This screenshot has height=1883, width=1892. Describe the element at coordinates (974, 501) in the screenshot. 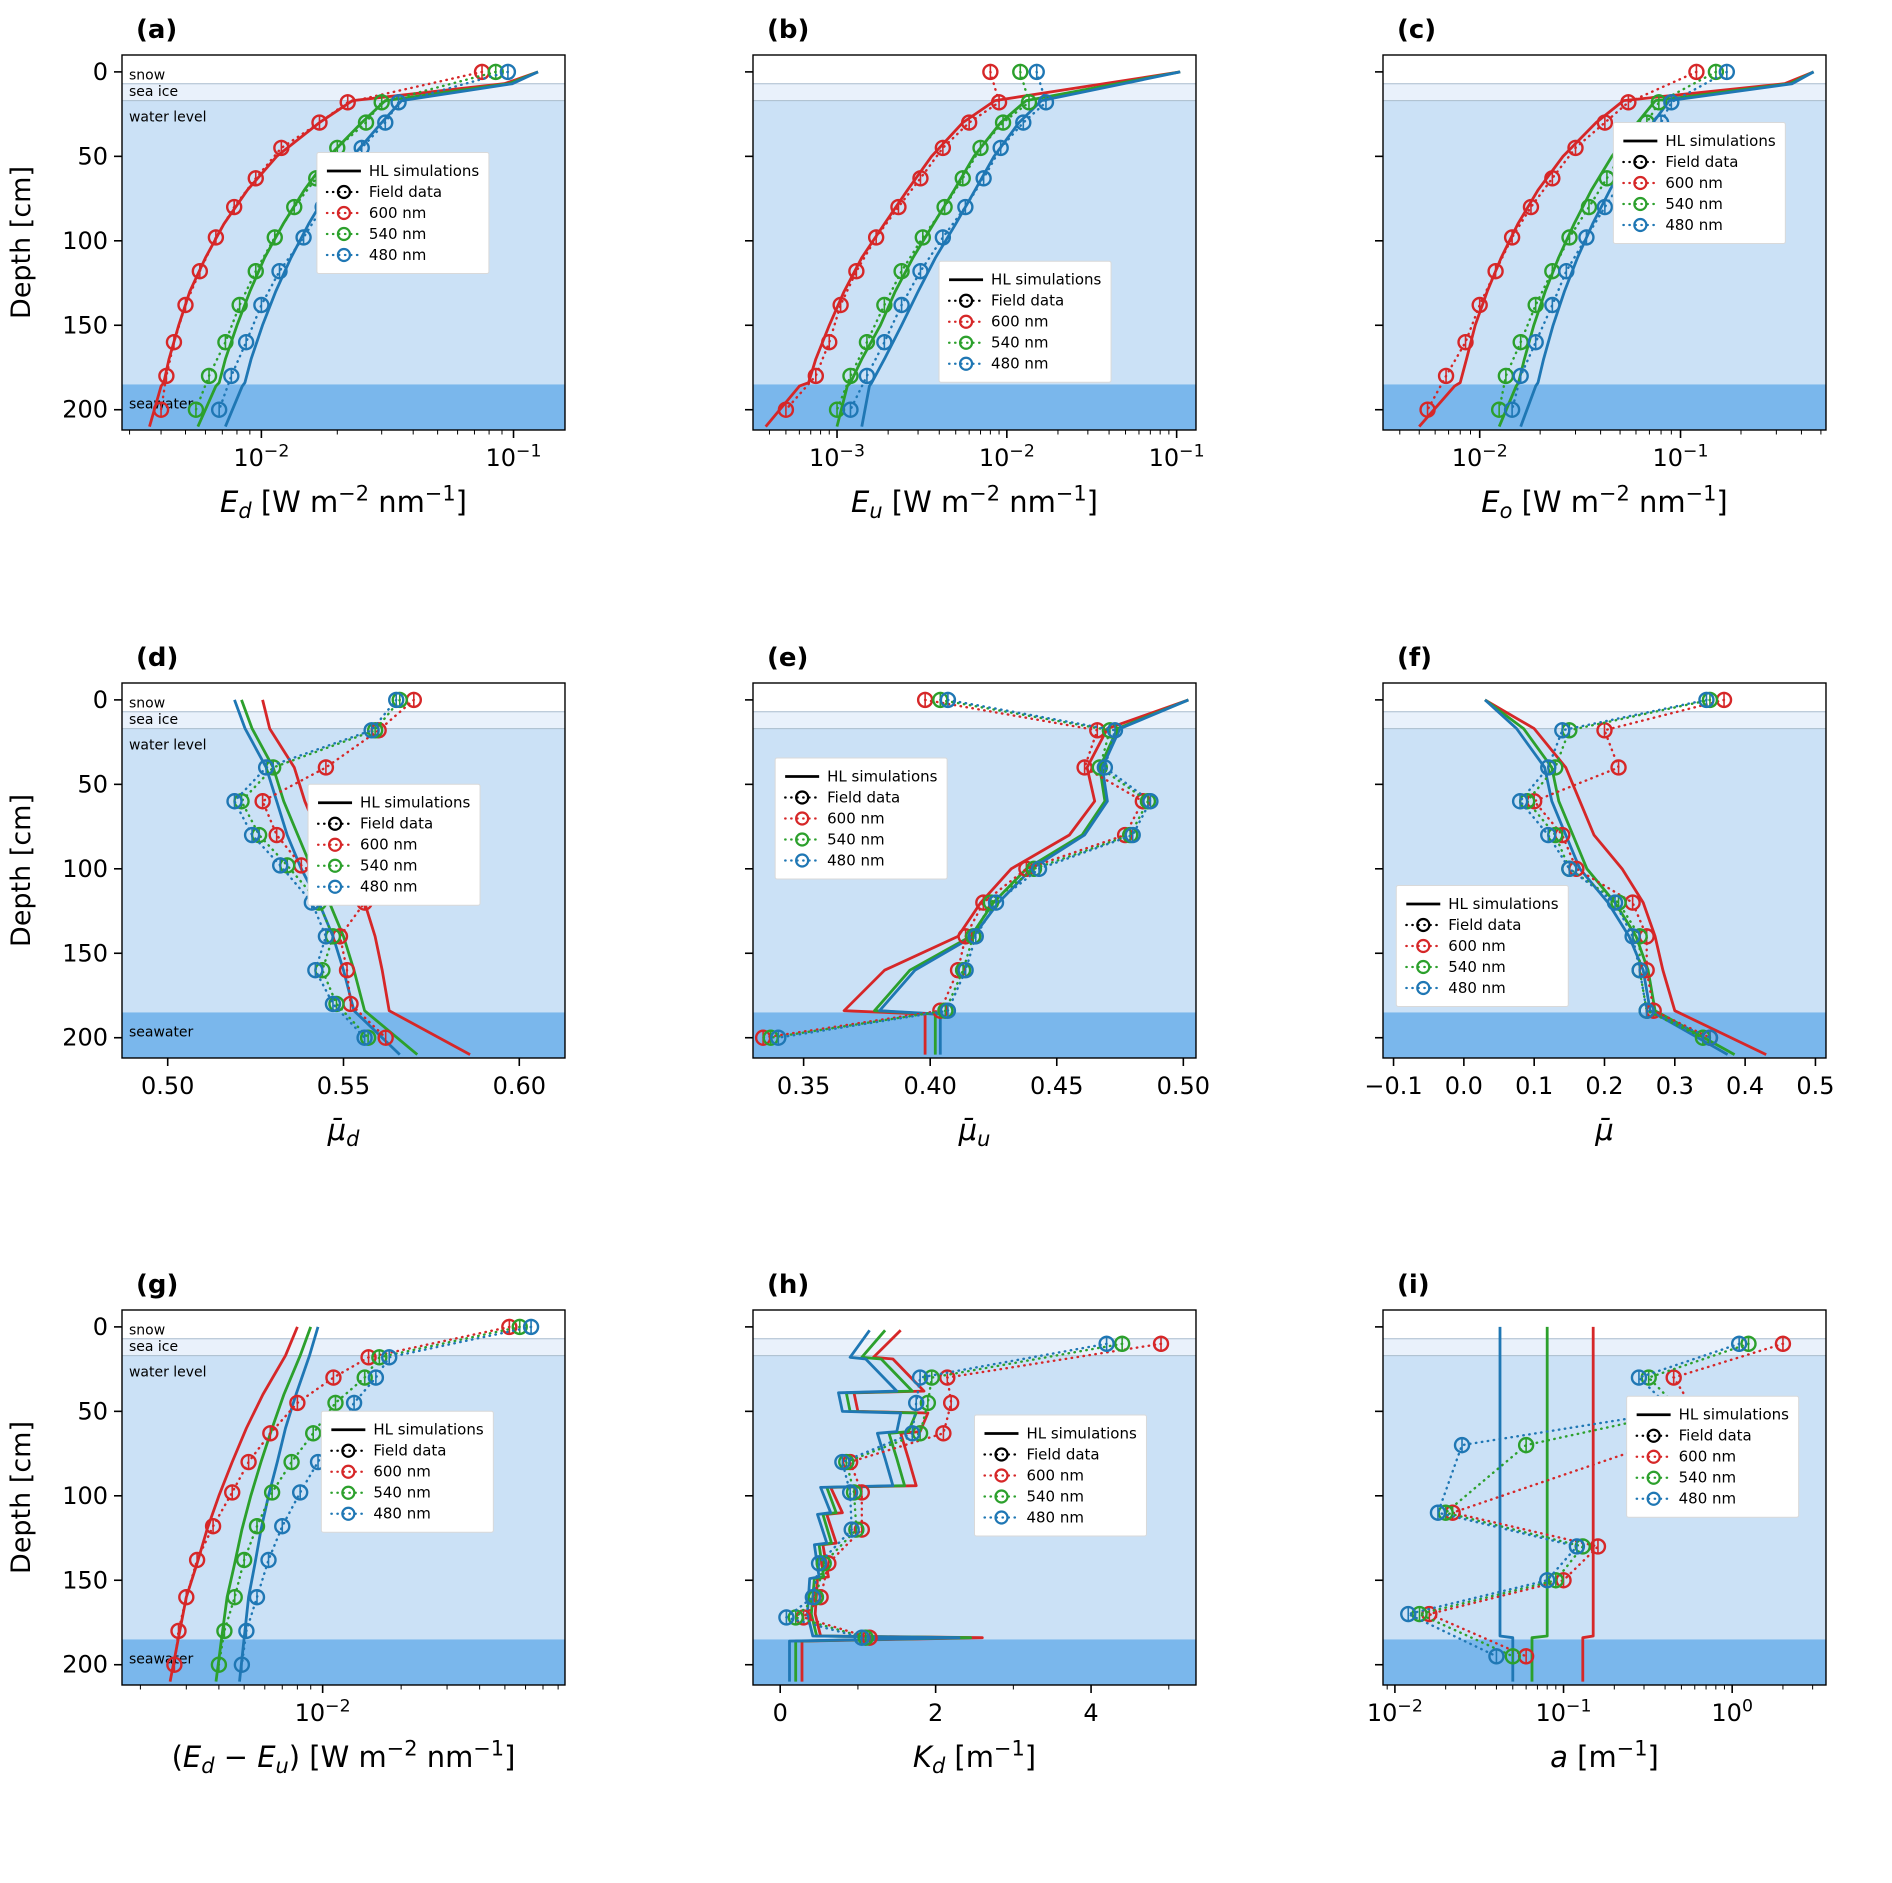

I see `x-axis-label: Eu [W m−2 nm−1]` at that location.